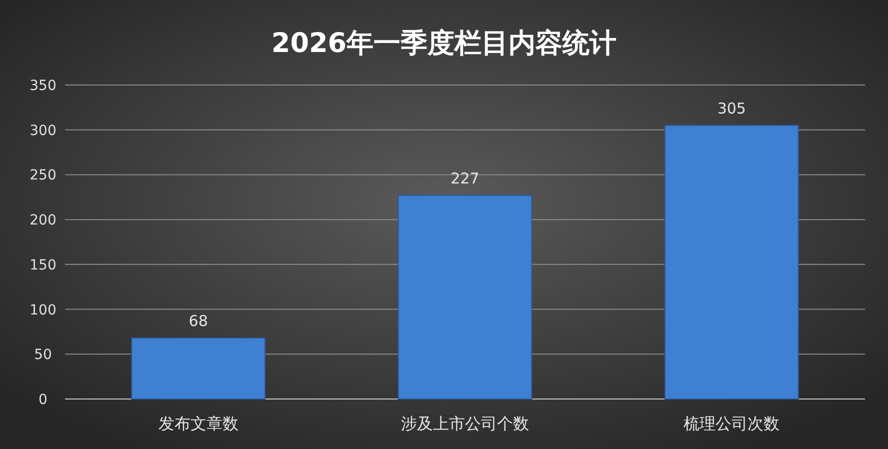 The width and height of the screenshot is (888, 449). What do you see at coordinates (43, 400) in the screenshot?
I see `y-tick-label: 0` at bounding box center [43, 400].